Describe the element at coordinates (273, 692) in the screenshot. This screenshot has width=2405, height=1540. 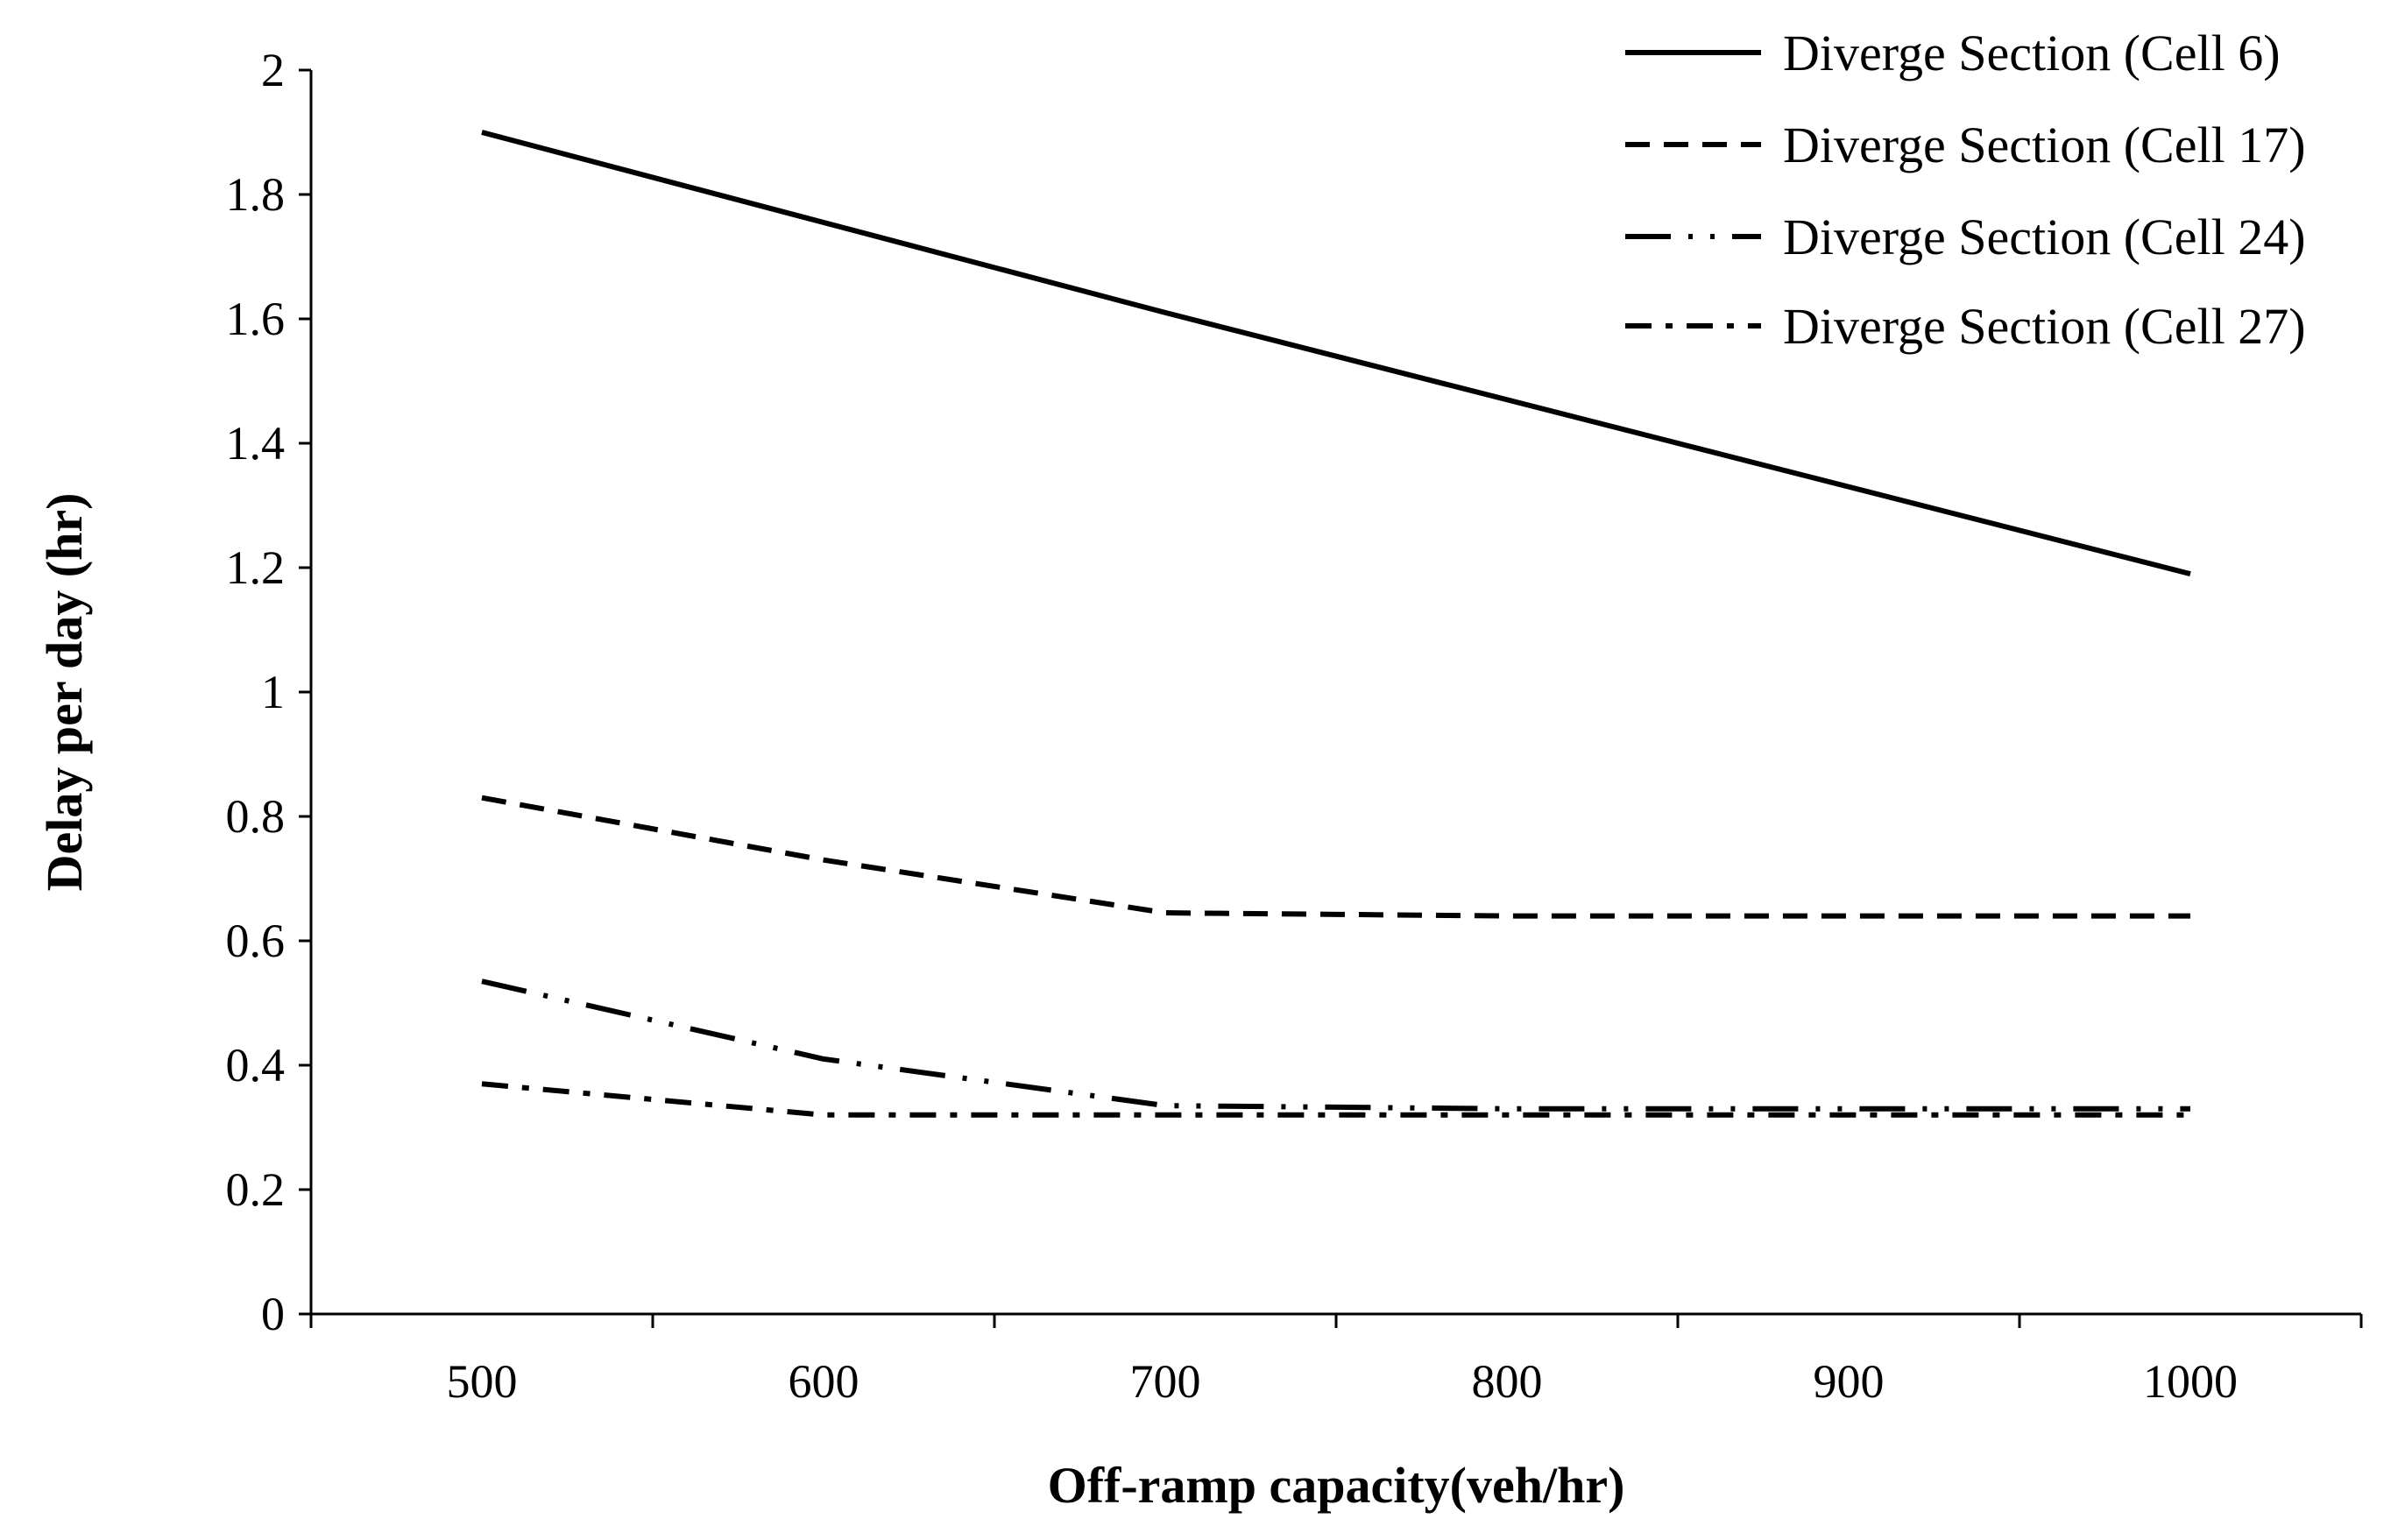
I see `y-tick-label: 1` at that location.